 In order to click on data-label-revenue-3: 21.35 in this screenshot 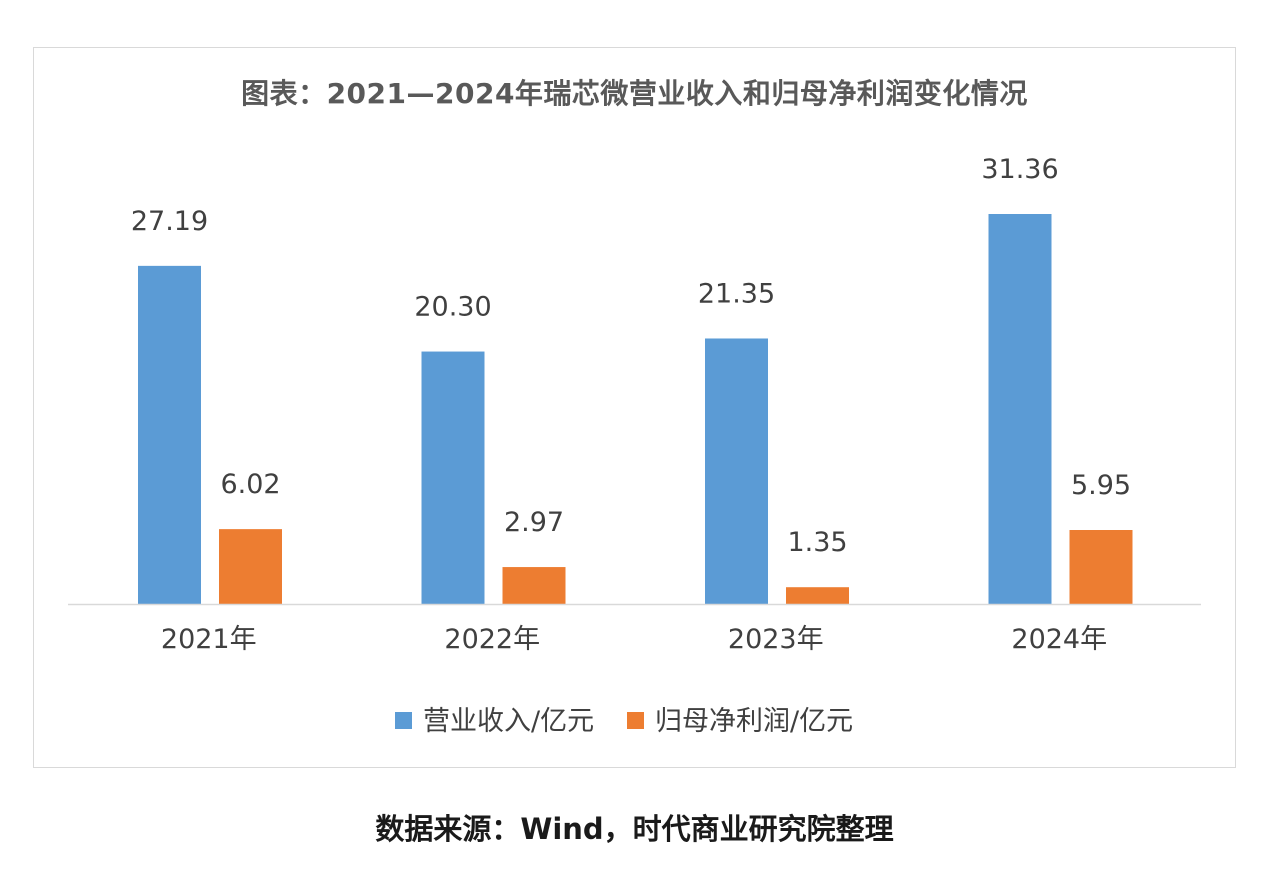, I will do `click(736, 293)`.